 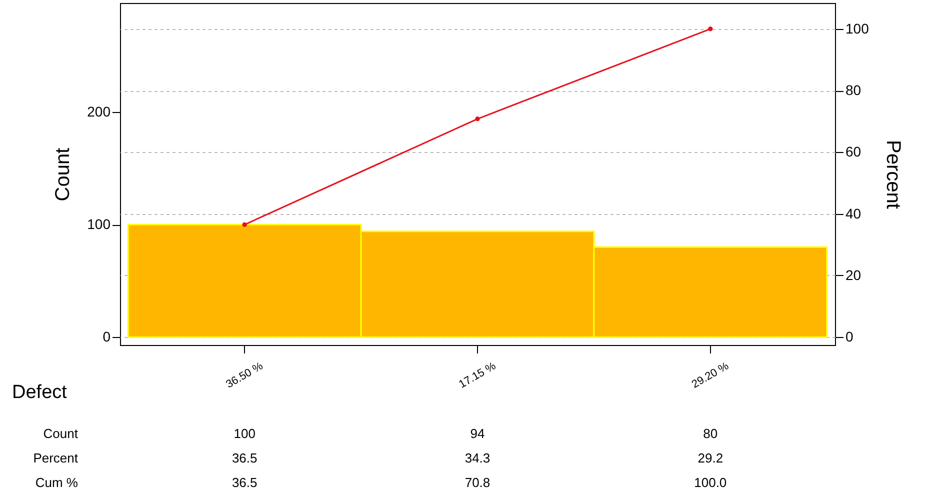 I want to click on y2-tick-label: 60, so click(x=854, y=152).